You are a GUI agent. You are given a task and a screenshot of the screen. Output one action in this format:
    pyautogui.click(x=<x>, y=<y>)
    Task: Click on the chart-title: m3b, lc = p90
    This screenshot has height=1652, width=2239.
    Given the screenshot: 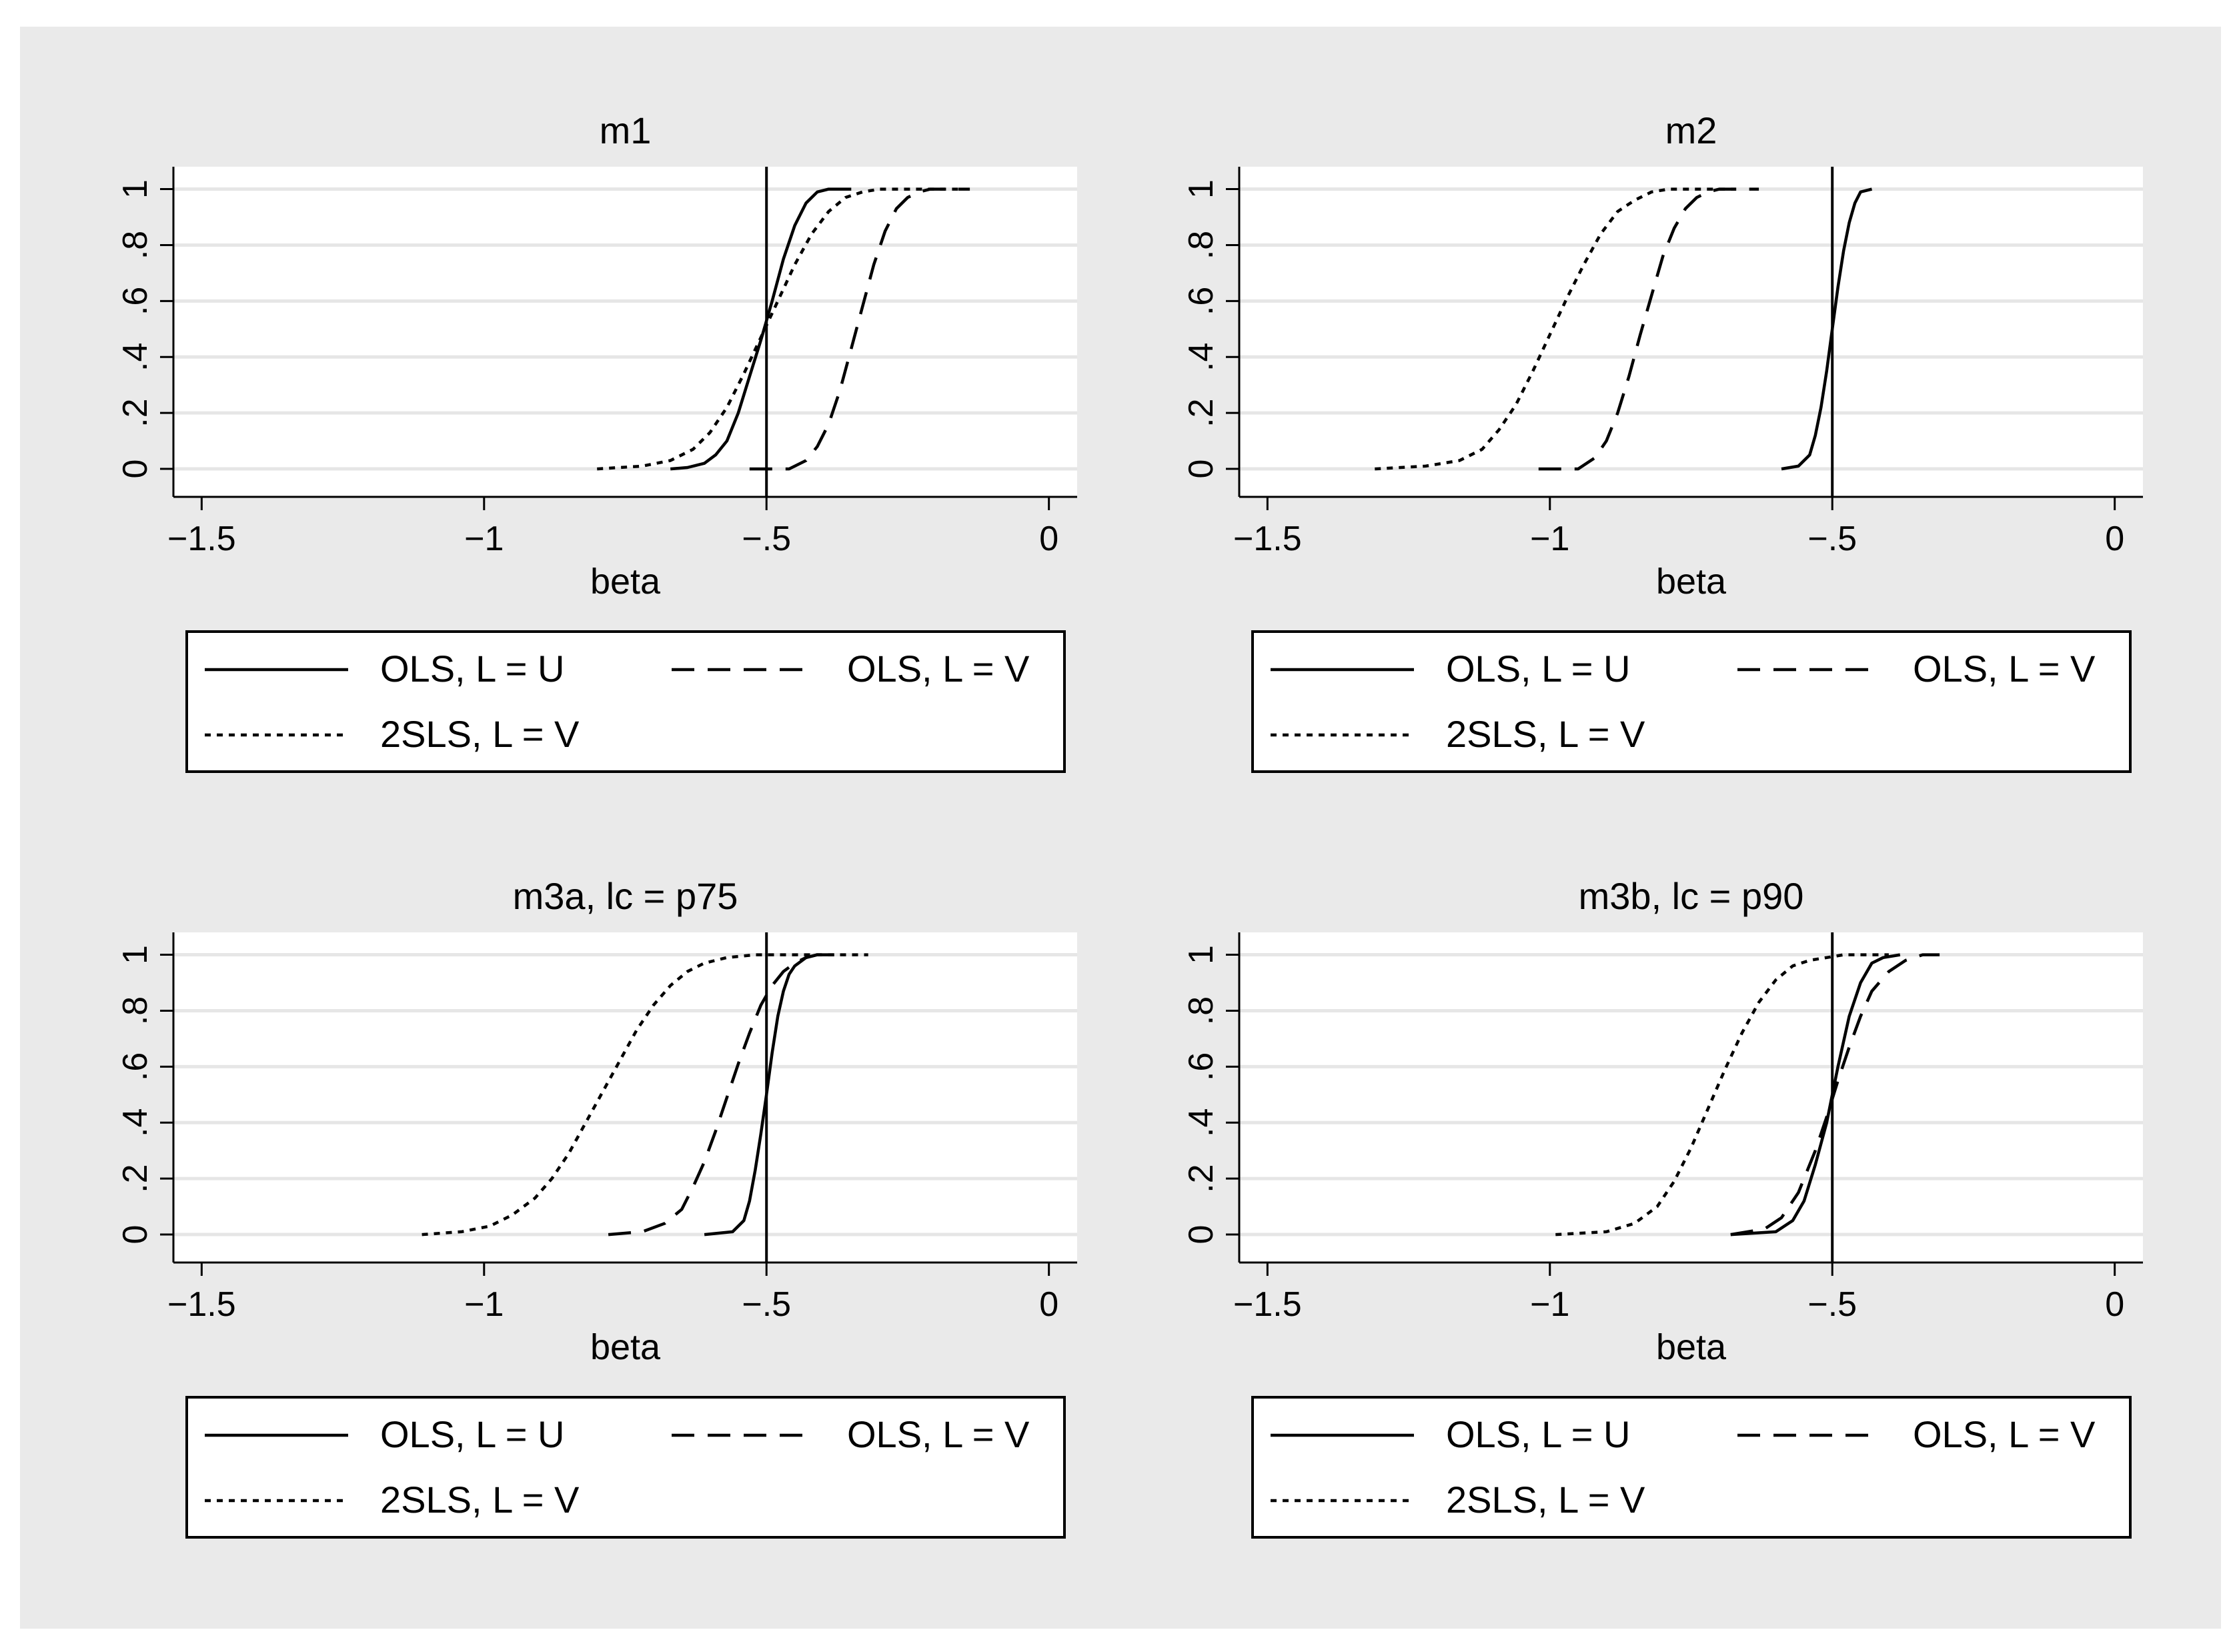 What is the action you would take?
    pyautogui.click(x=1691, y=896)
    